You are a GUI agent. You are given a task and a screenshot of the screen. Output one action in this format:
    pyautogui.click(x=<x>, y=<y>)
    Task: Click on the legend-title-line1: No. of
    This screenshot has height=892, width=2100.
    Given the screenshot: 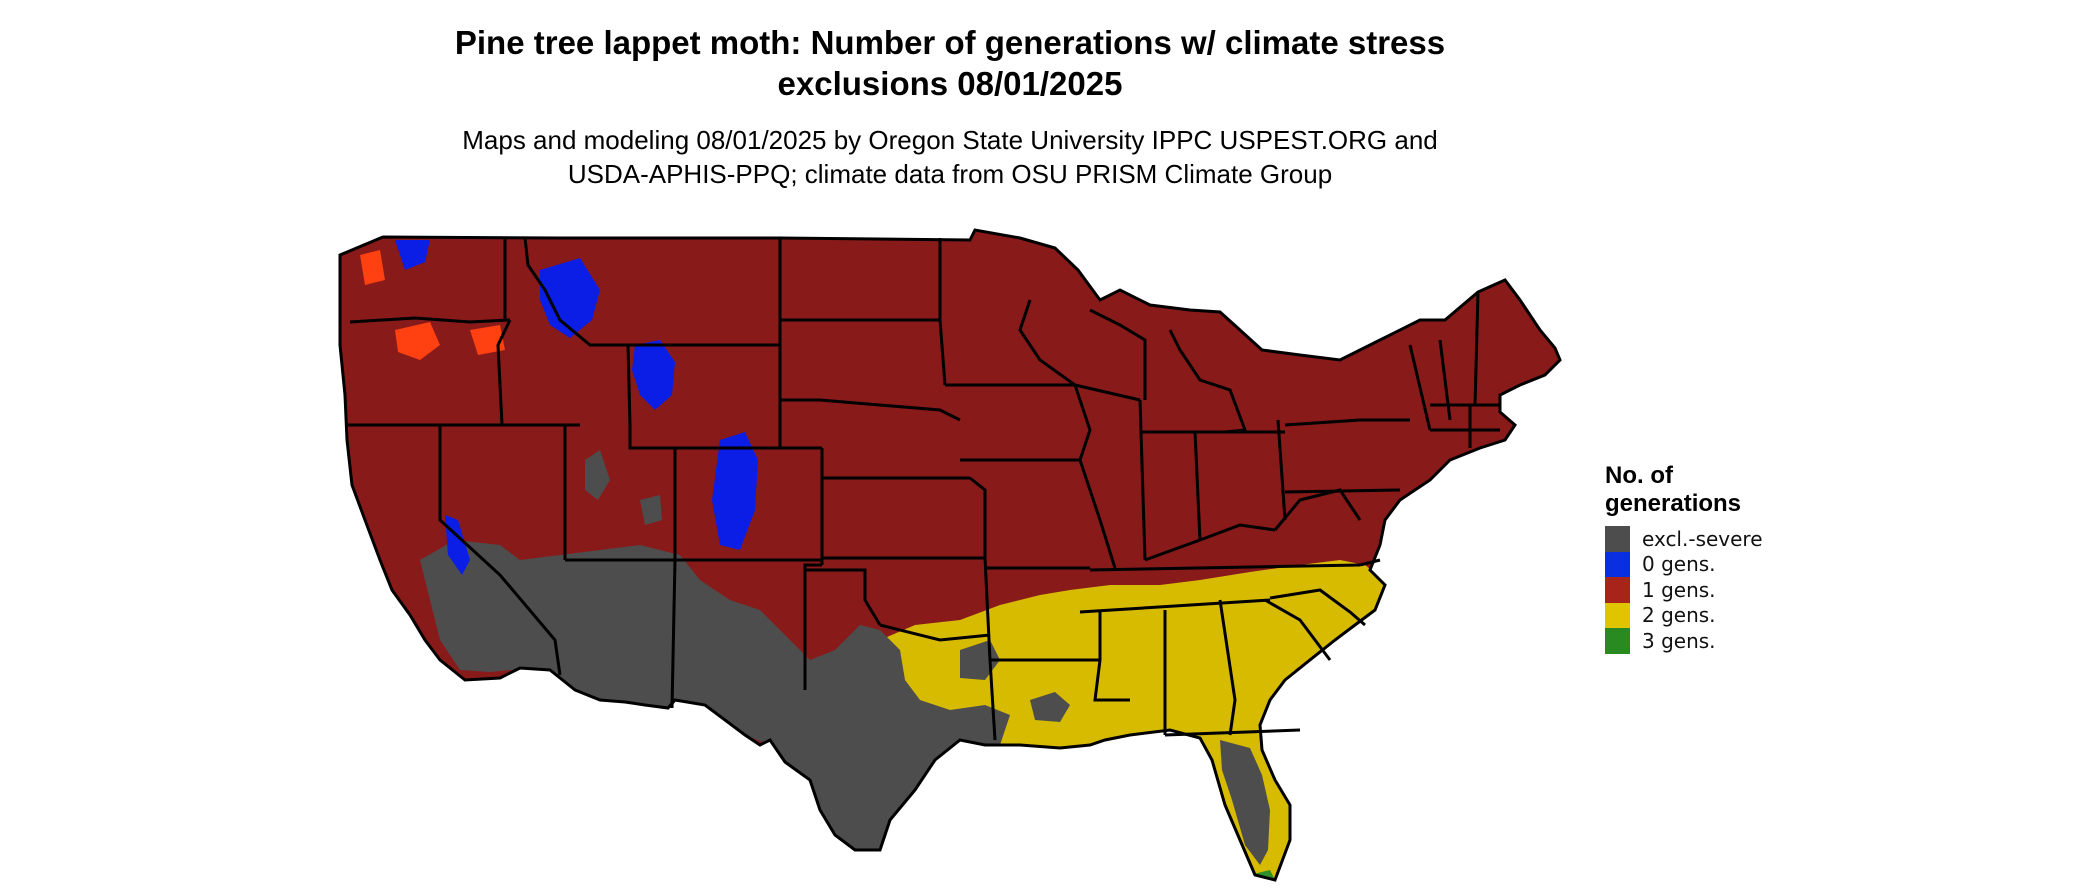 What is the action you would take?
    pyautogui.click(x=1639, y=475)
    